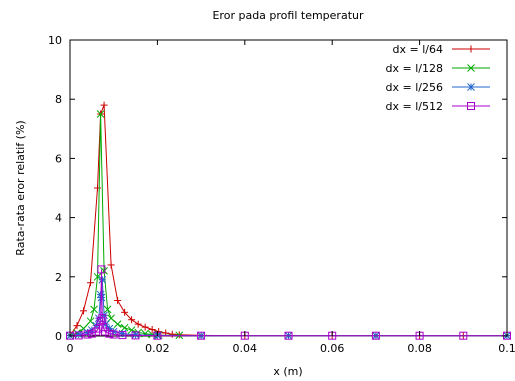 This screenshot has width=515, height=381. Describe the element at coordinates (287, 371) in the screenshot. I see `x-axis-label: x (m)` at that location.